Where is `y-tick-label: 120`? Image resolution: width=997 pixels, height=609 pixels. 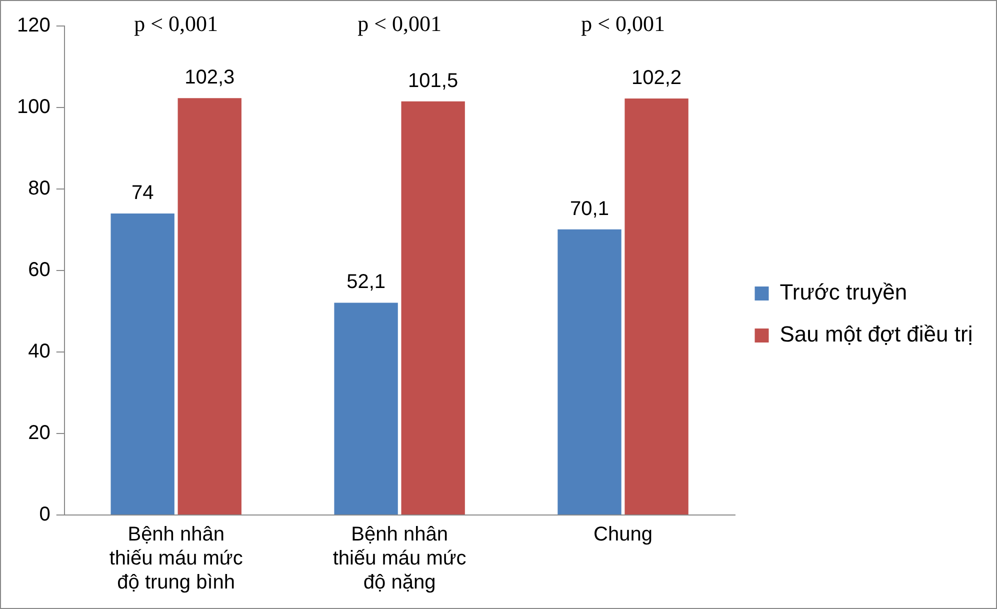
y-tick-label: 120 is located at coordinates (33, 25).